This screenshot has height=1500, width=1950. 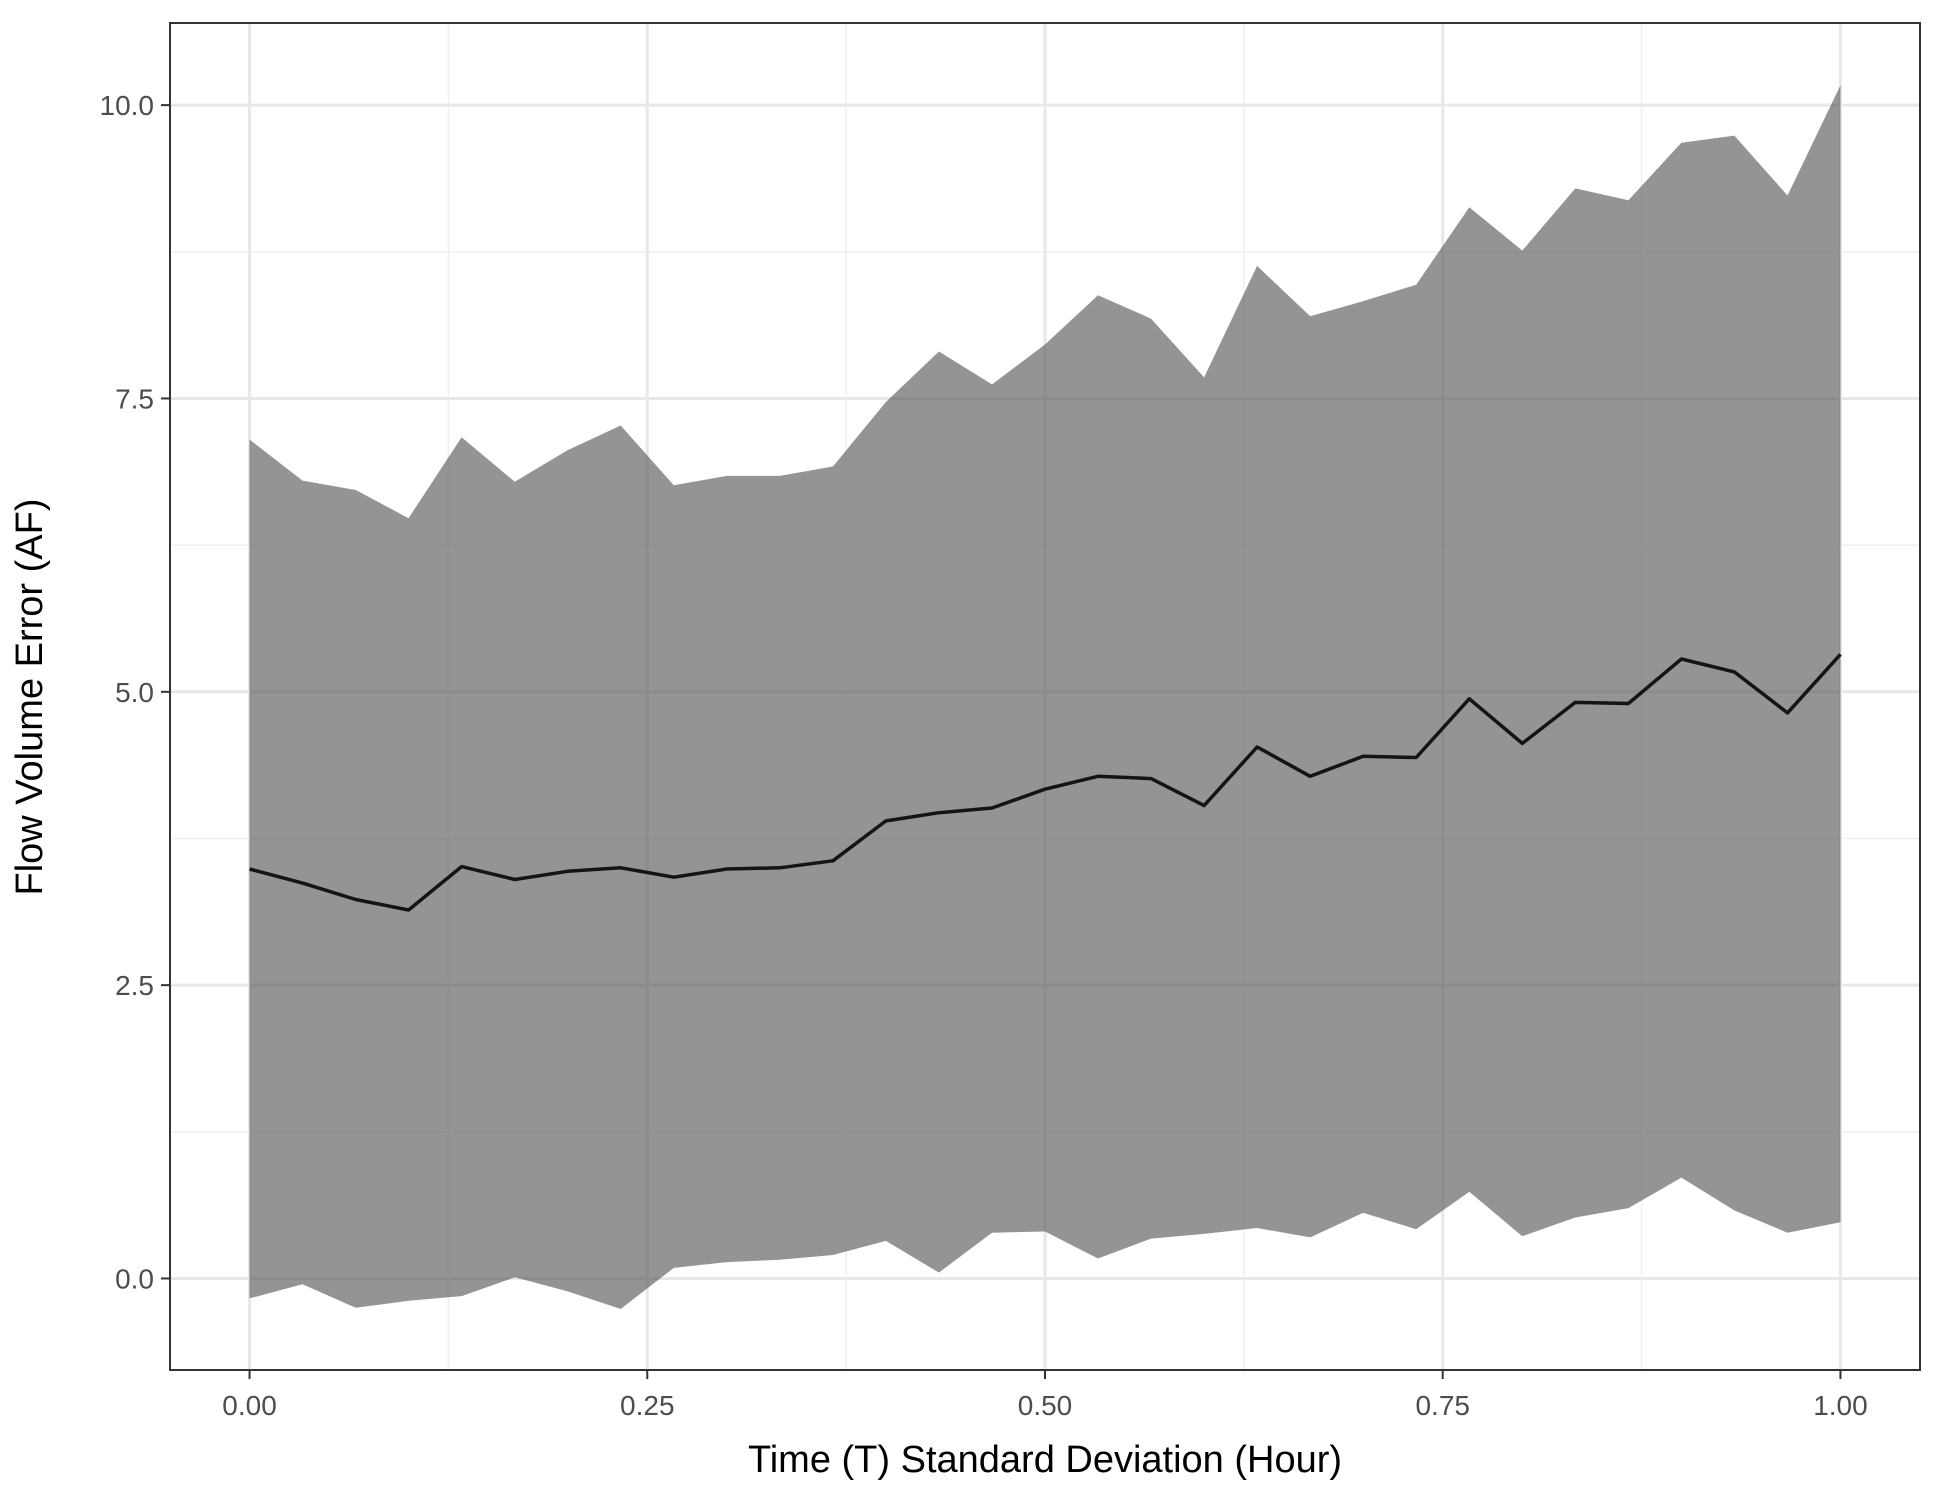 I want to click on x-tick-label: 0.75, so click(x=1442, y=1405).